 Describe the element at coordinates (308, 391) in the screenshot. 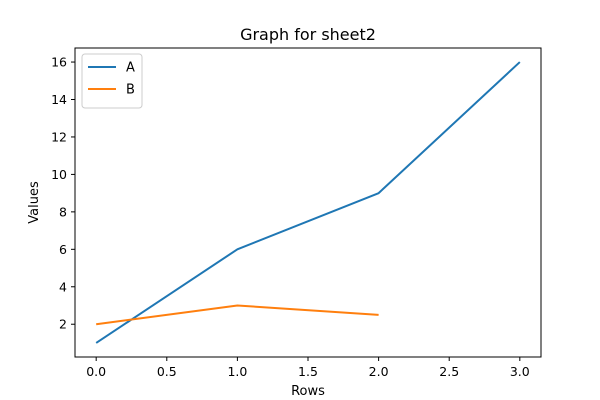

I see `x-axis-label: Rows` at that location.